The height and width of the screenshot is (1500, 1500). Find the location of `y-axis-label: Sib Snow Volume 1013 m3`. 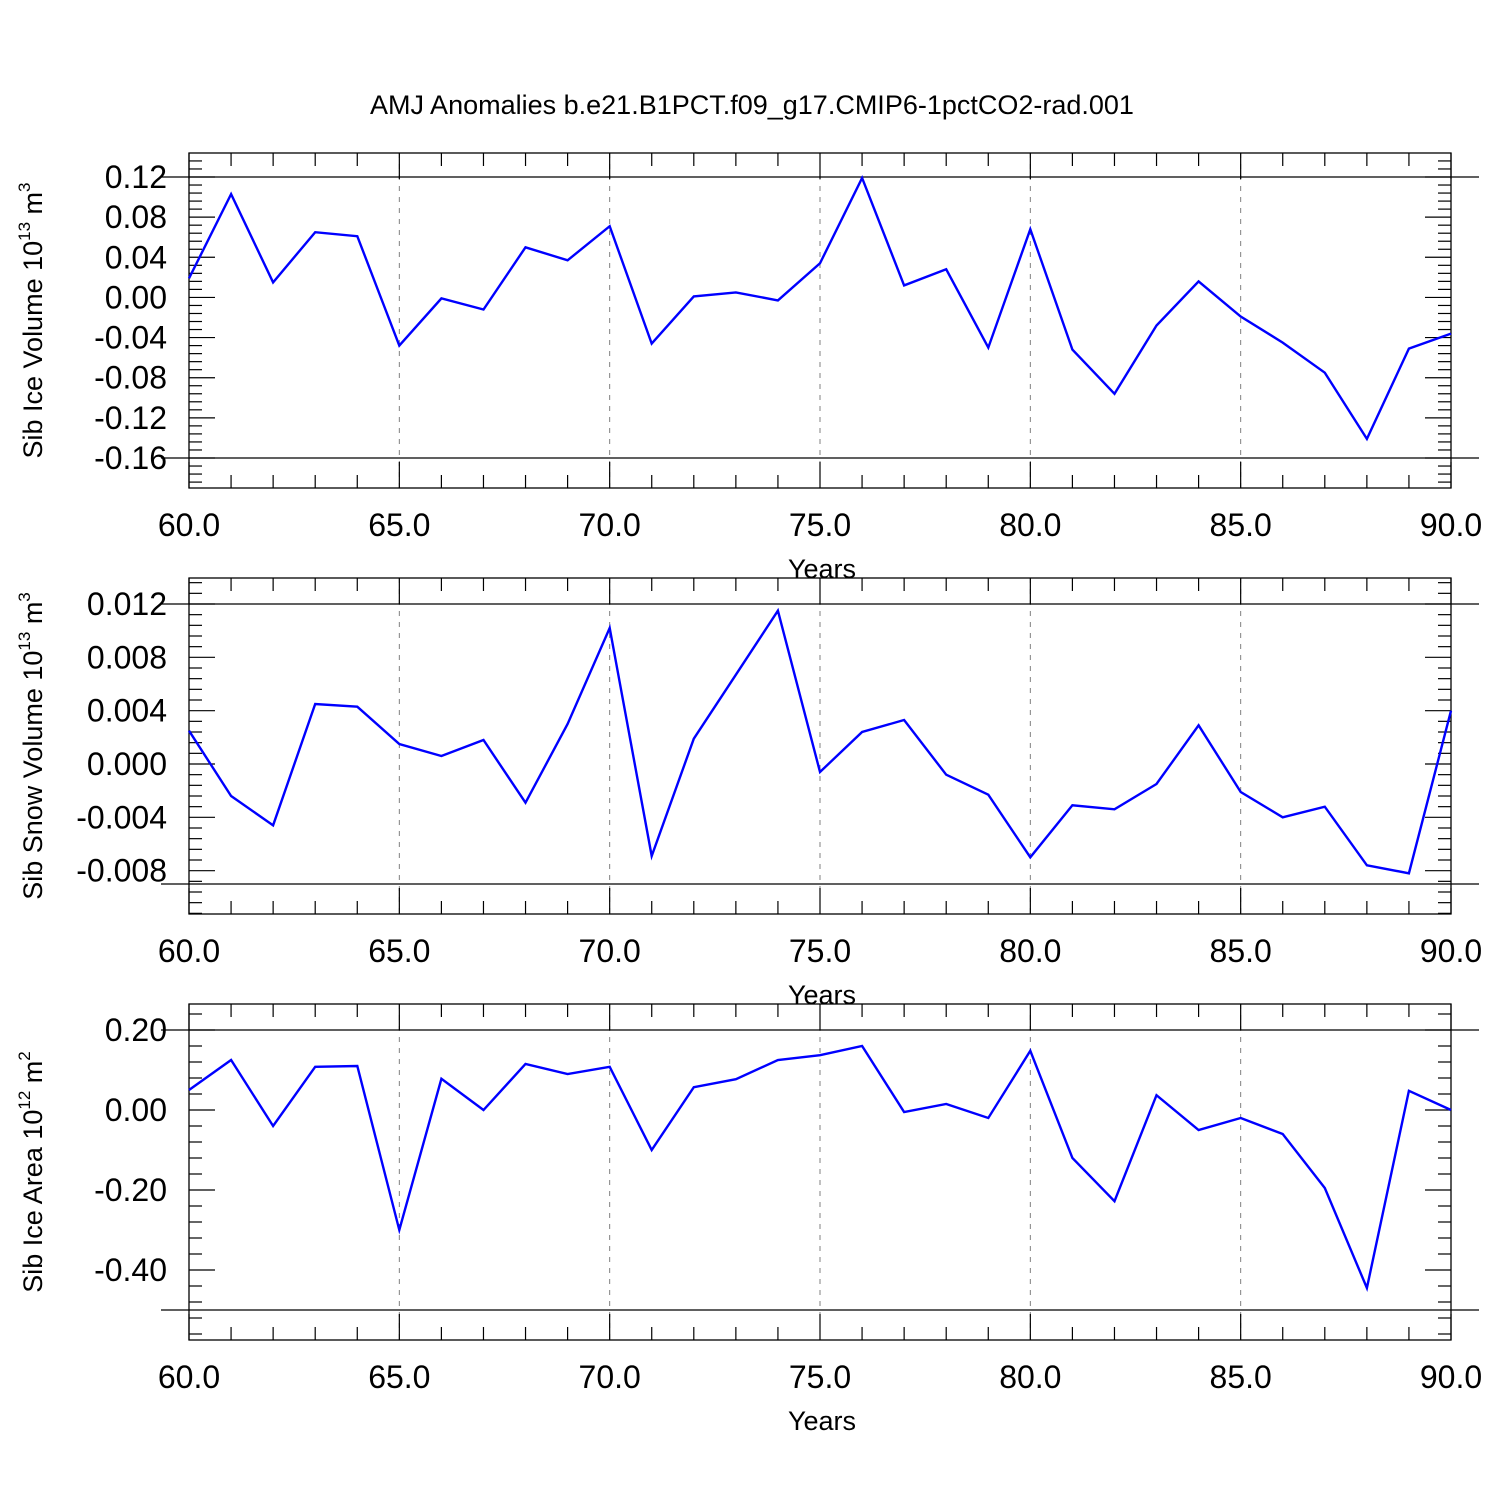

y-axis-label: Sib Snow Volume 1013 m3 is located at coordinates (31, 746).